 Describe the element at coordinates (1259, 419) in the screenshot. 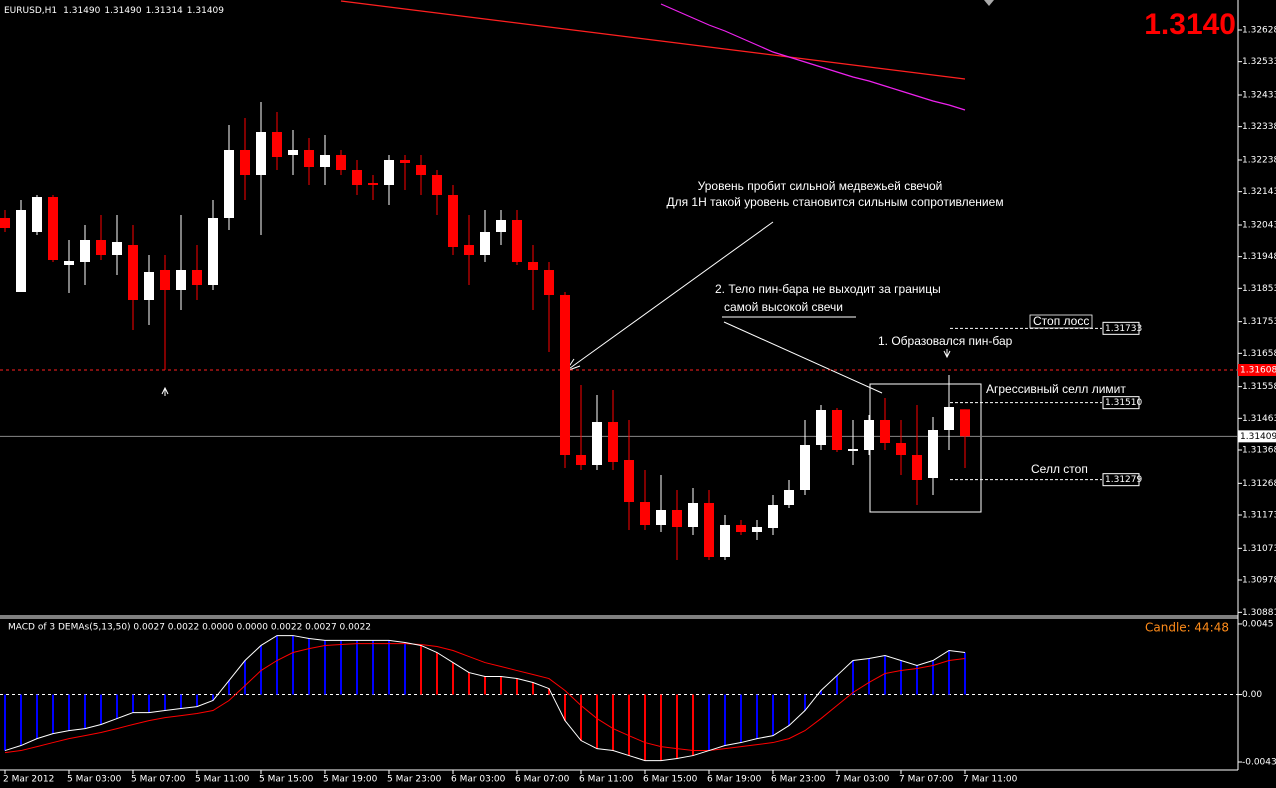

I see `y-tick-label: 1.31463` at that location.